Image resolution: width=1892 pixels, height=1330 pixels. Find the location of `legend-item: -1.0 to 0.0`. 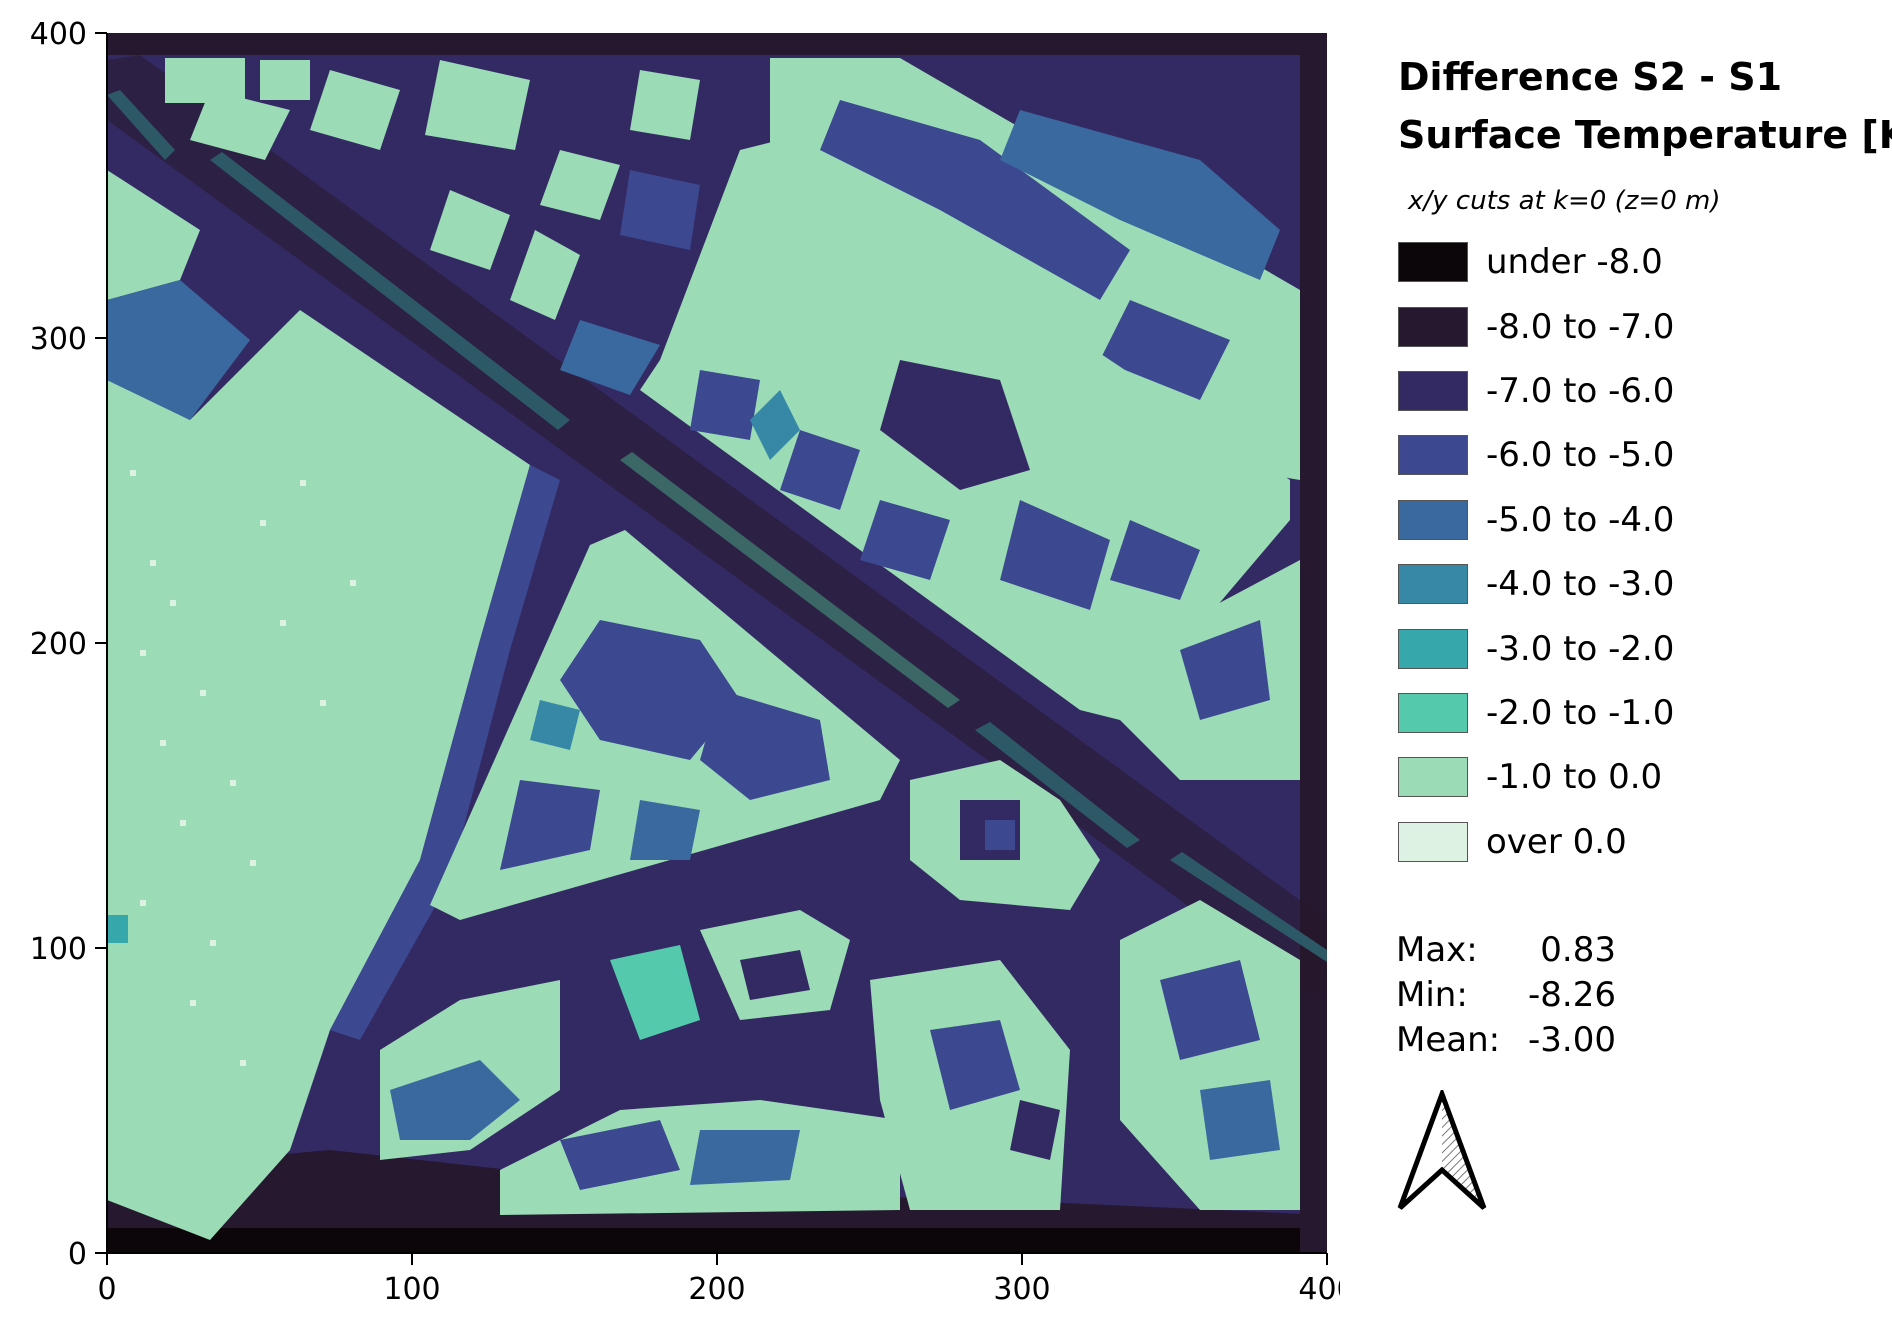

legend-item: -1.0 to 0.0 is located at coordinates (1638, 777).